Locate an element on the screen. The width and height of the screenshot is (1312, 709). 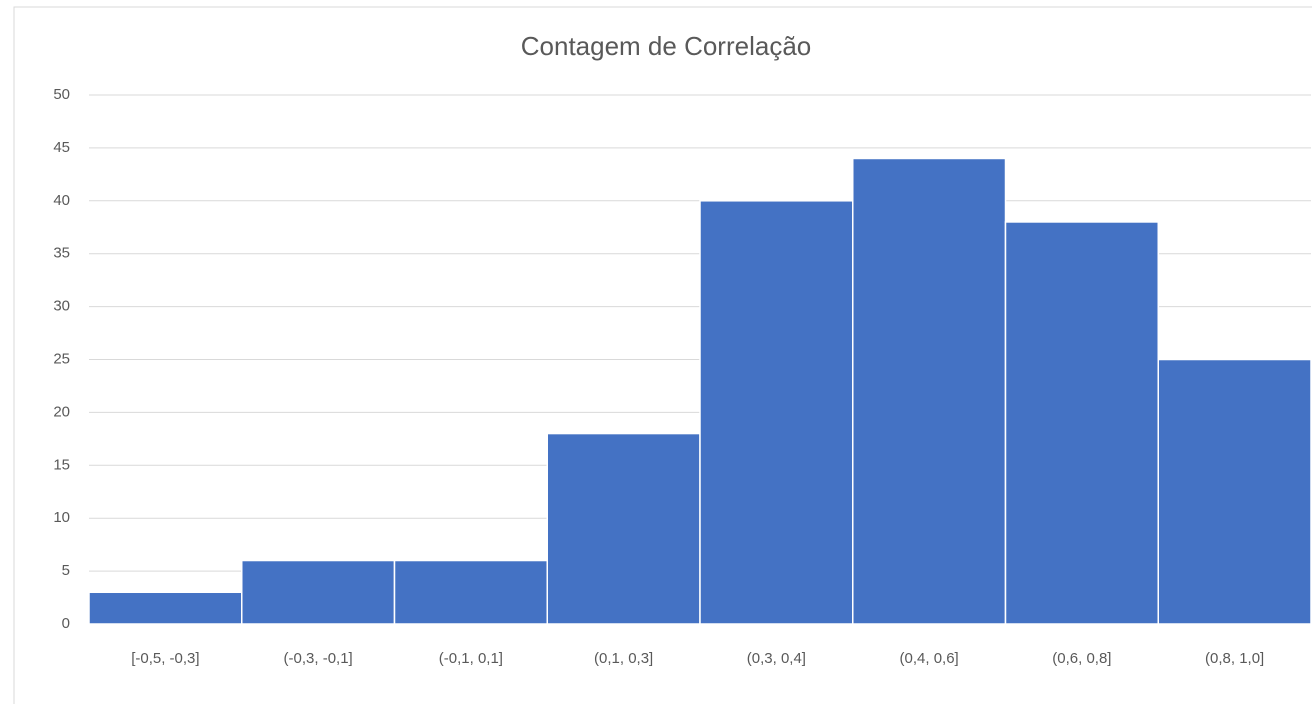
x-tick-label: (0,8, 1,0] is located at coordinates (1234, 658).